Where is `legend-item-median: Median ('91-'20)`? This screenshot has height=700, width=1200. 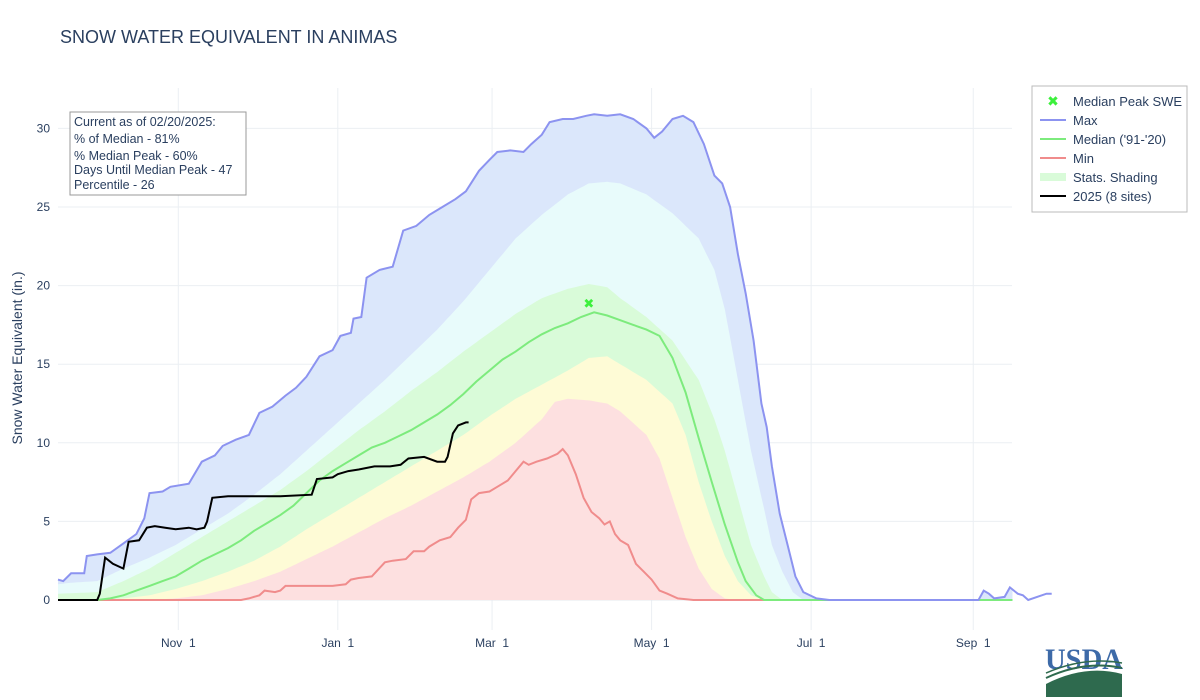
legend-item-median: Median ('91-'20) is located at coordinates (1103, 139).